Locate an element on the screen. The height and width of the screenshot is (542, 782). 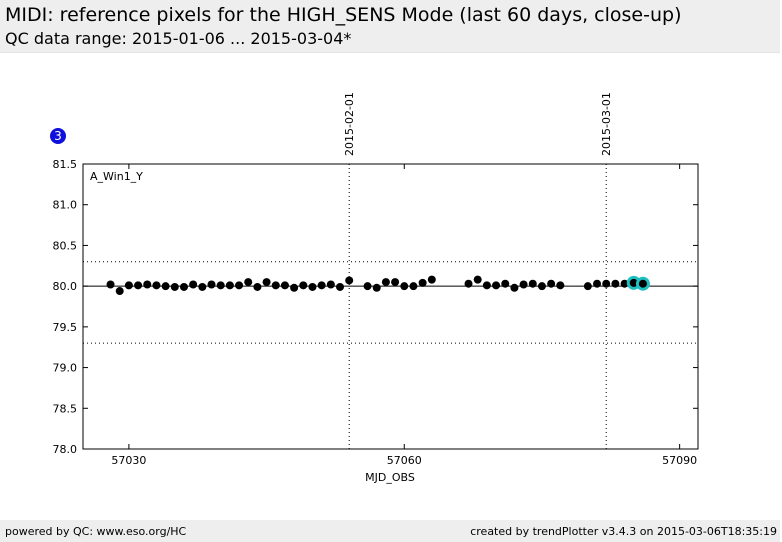
y-tick-label: 80.5 is located at coordinates (65, 245).